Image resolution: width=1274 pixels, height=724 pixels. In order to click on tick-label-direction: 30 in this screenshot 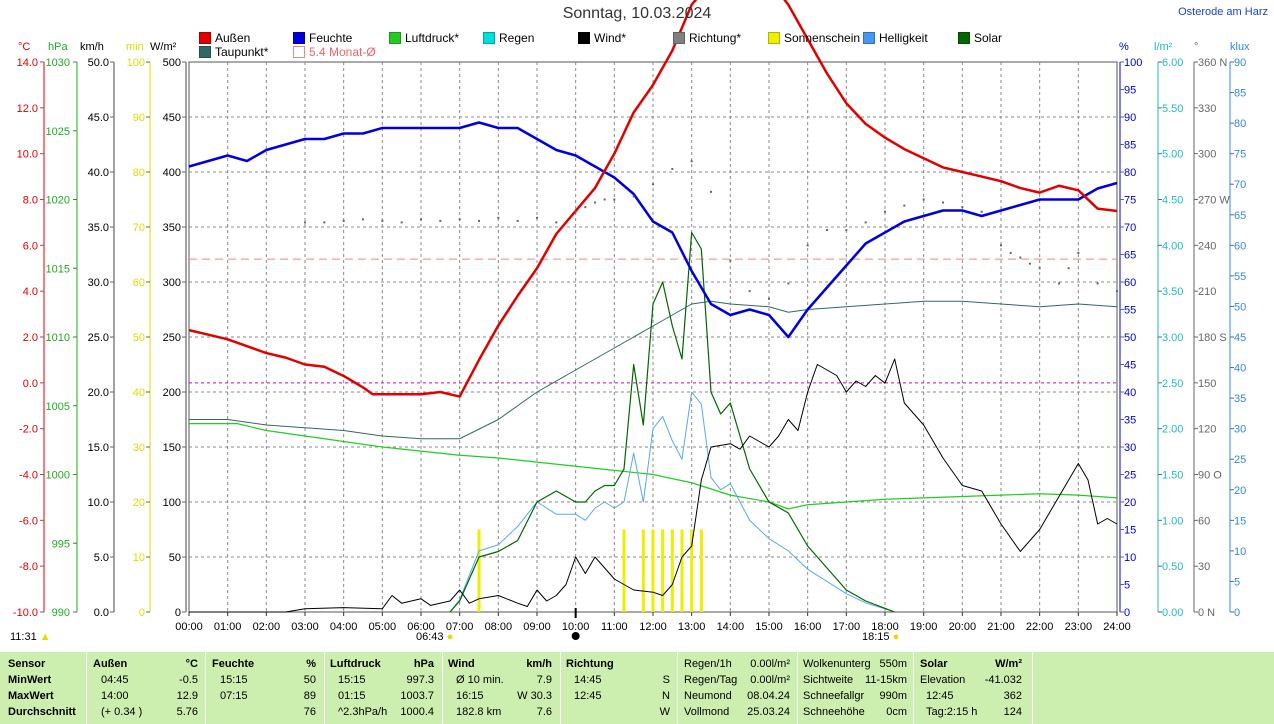, I will do `click(1204, 567)`.